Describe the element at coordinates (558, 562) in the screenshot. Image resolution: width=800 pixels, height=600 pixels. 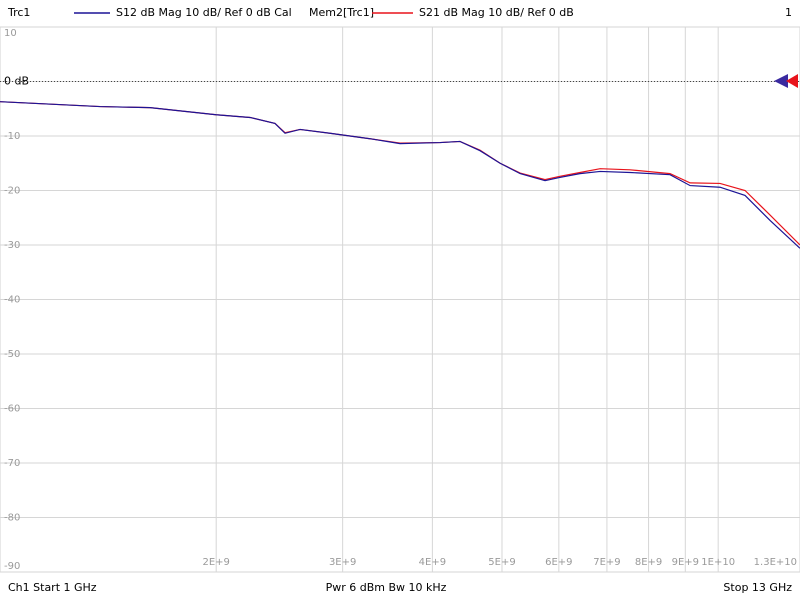
I see `x-tick-label: 6E+9` at that location.